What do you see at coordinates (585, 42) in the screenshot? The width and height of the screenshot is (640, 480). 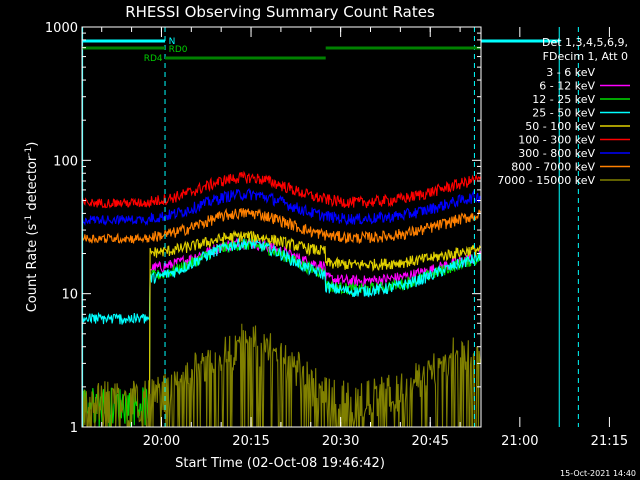 I see `legend-header-1: Det 1,3,4,5,6,9,` at bounding box center [585, 42].